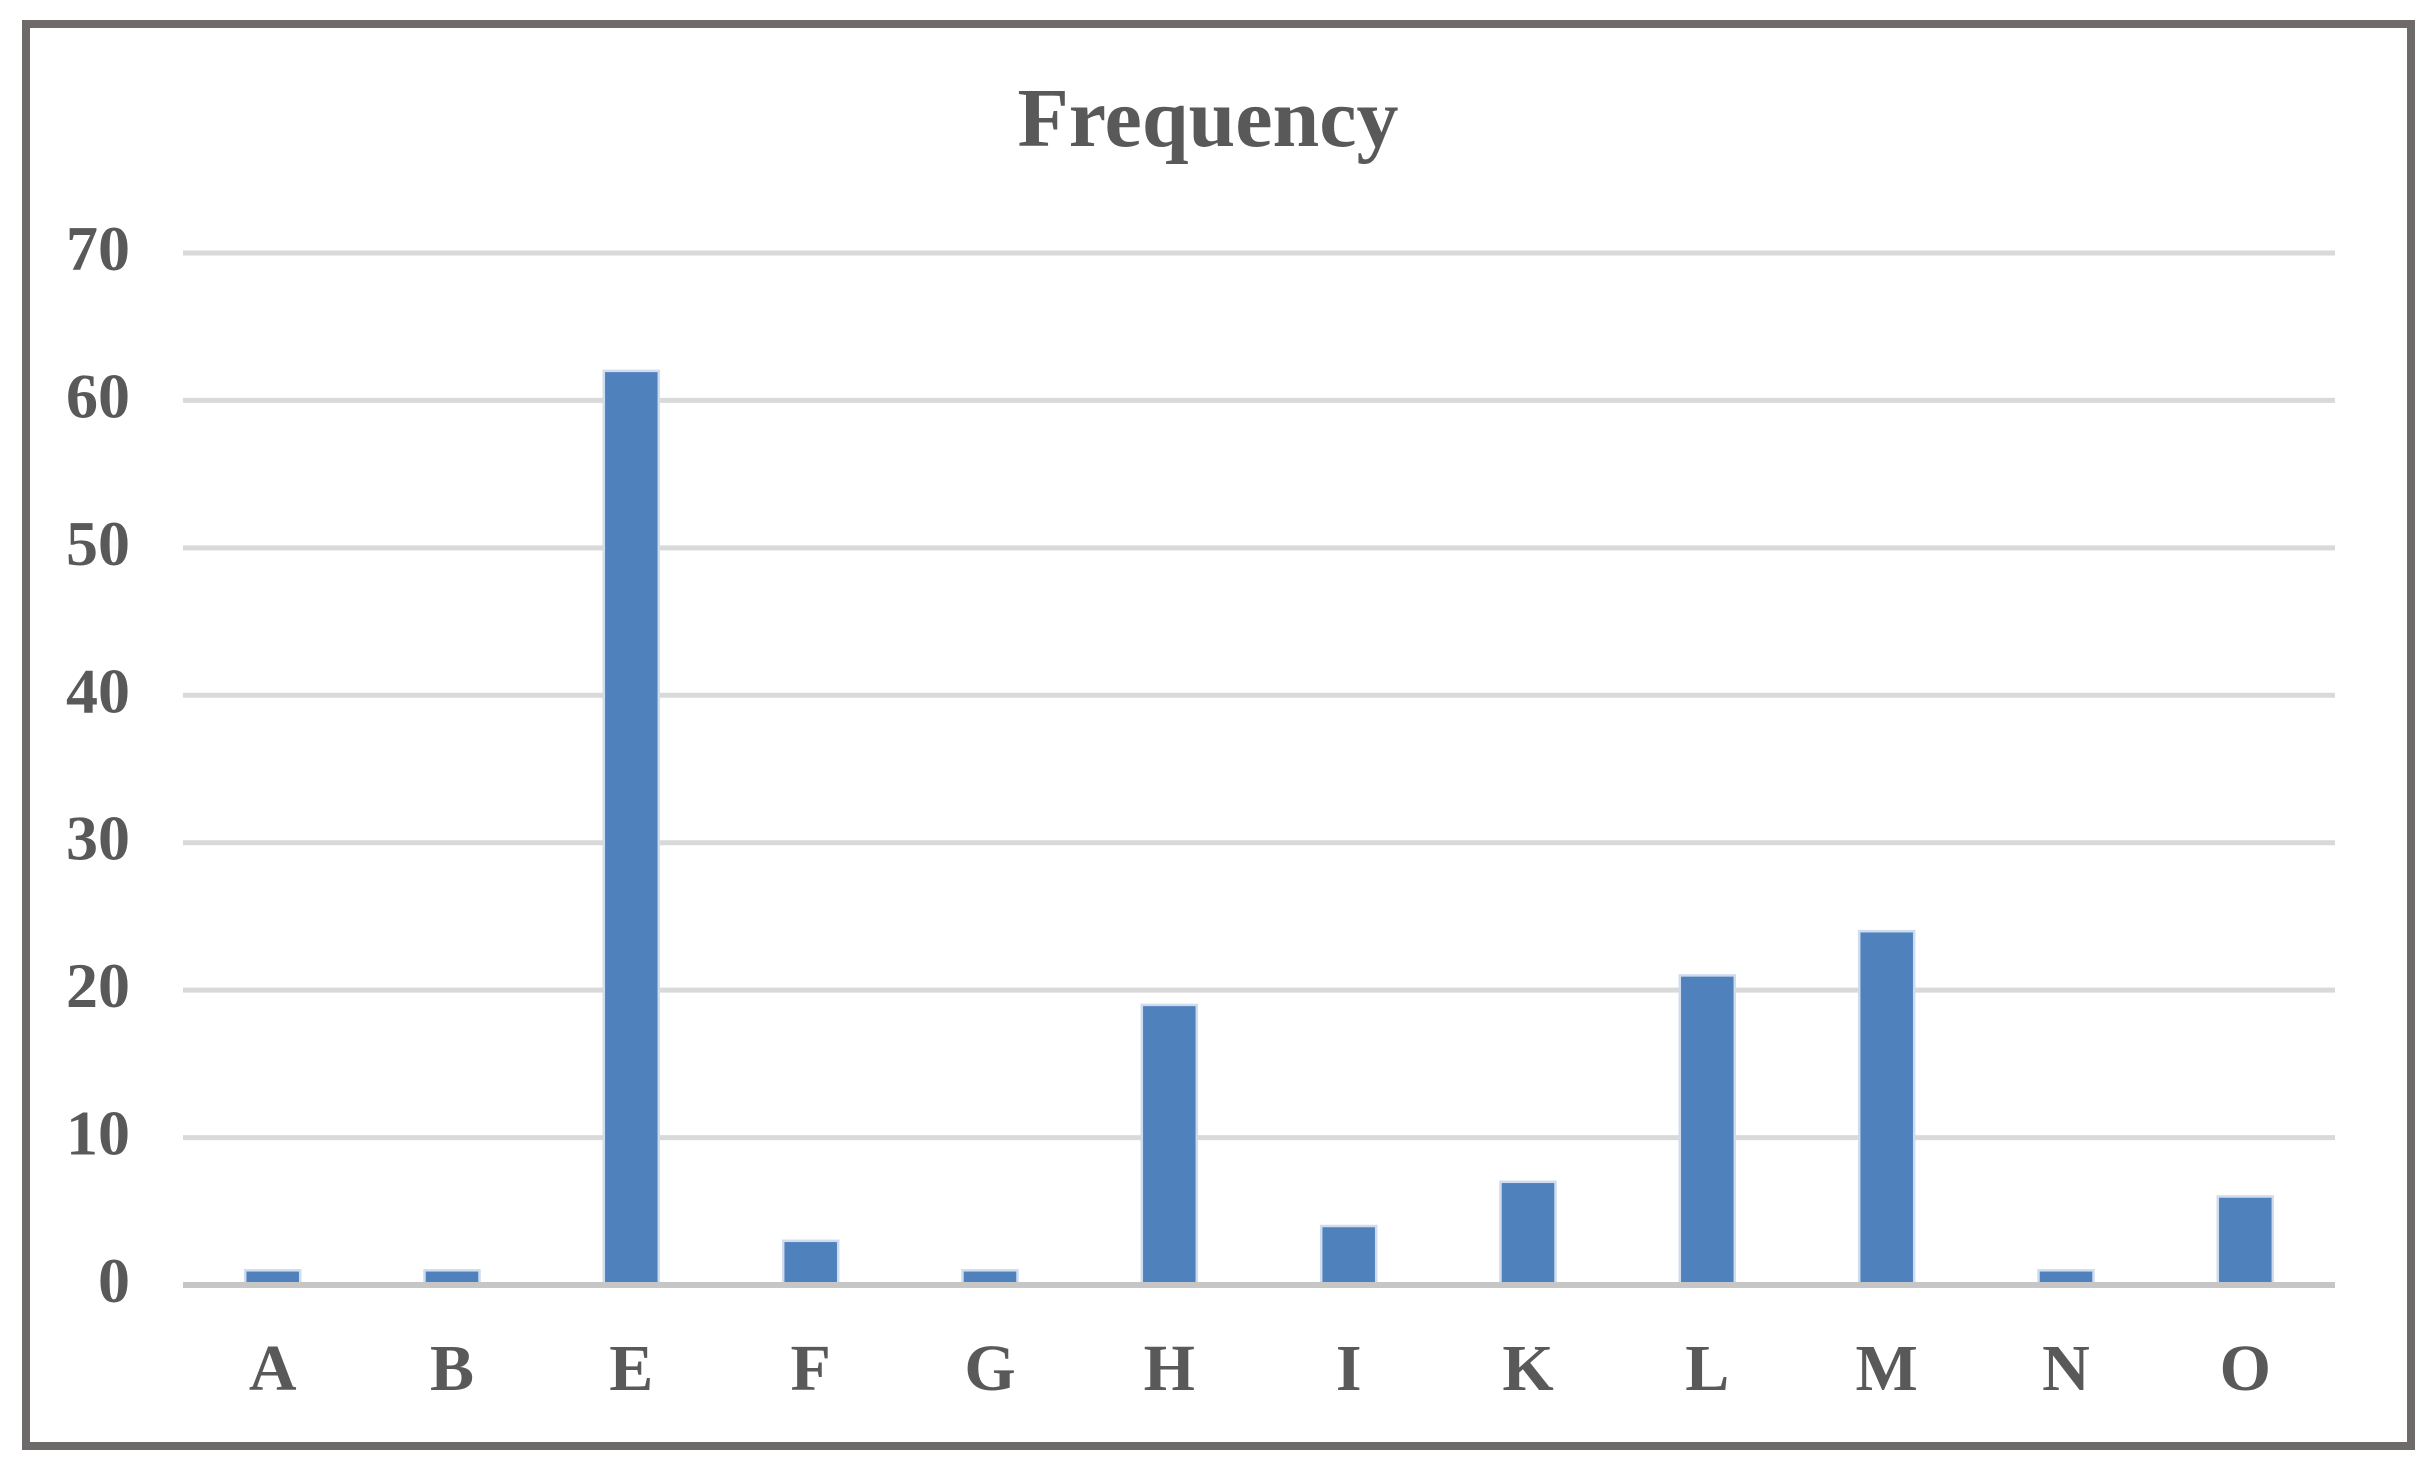 The width and height of the screenshot is (2433, 1470). Describe the element at coordinates (1349, 1368) in the screenshot. I see `x-axis-label-I: I` at that location.